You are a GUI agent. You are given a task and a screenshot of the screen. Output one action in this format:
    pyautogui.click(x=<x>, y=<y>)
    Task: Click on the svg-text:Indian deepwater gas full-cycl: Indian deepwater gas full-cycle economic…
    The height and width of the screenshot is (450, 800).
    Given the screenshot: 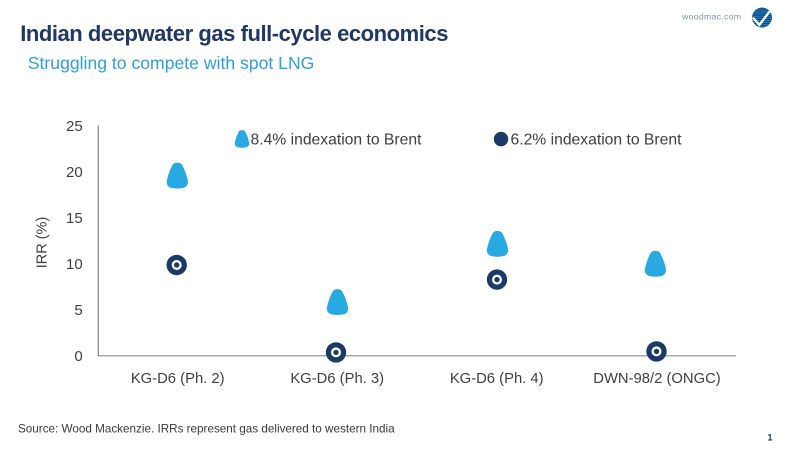 What is the action you would take?
    pyautogui.click(x=234, y=33)
    